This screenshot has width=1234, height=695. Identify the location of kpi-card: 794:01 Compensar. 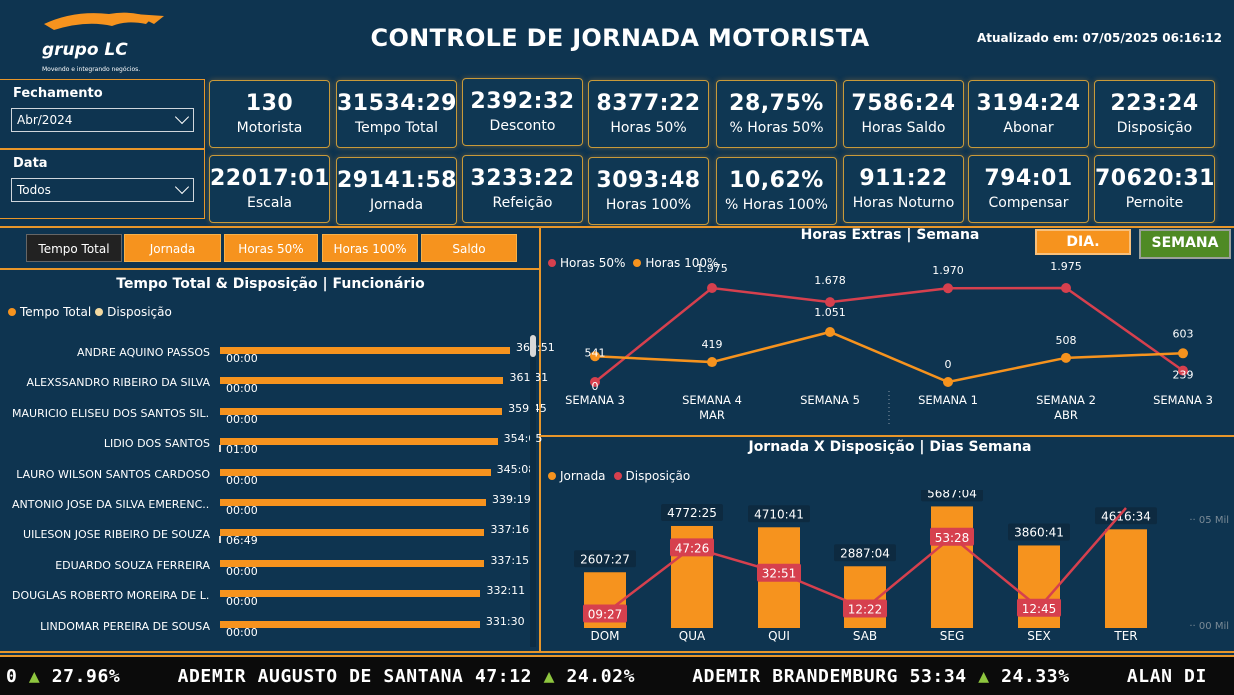
(1028, 189).